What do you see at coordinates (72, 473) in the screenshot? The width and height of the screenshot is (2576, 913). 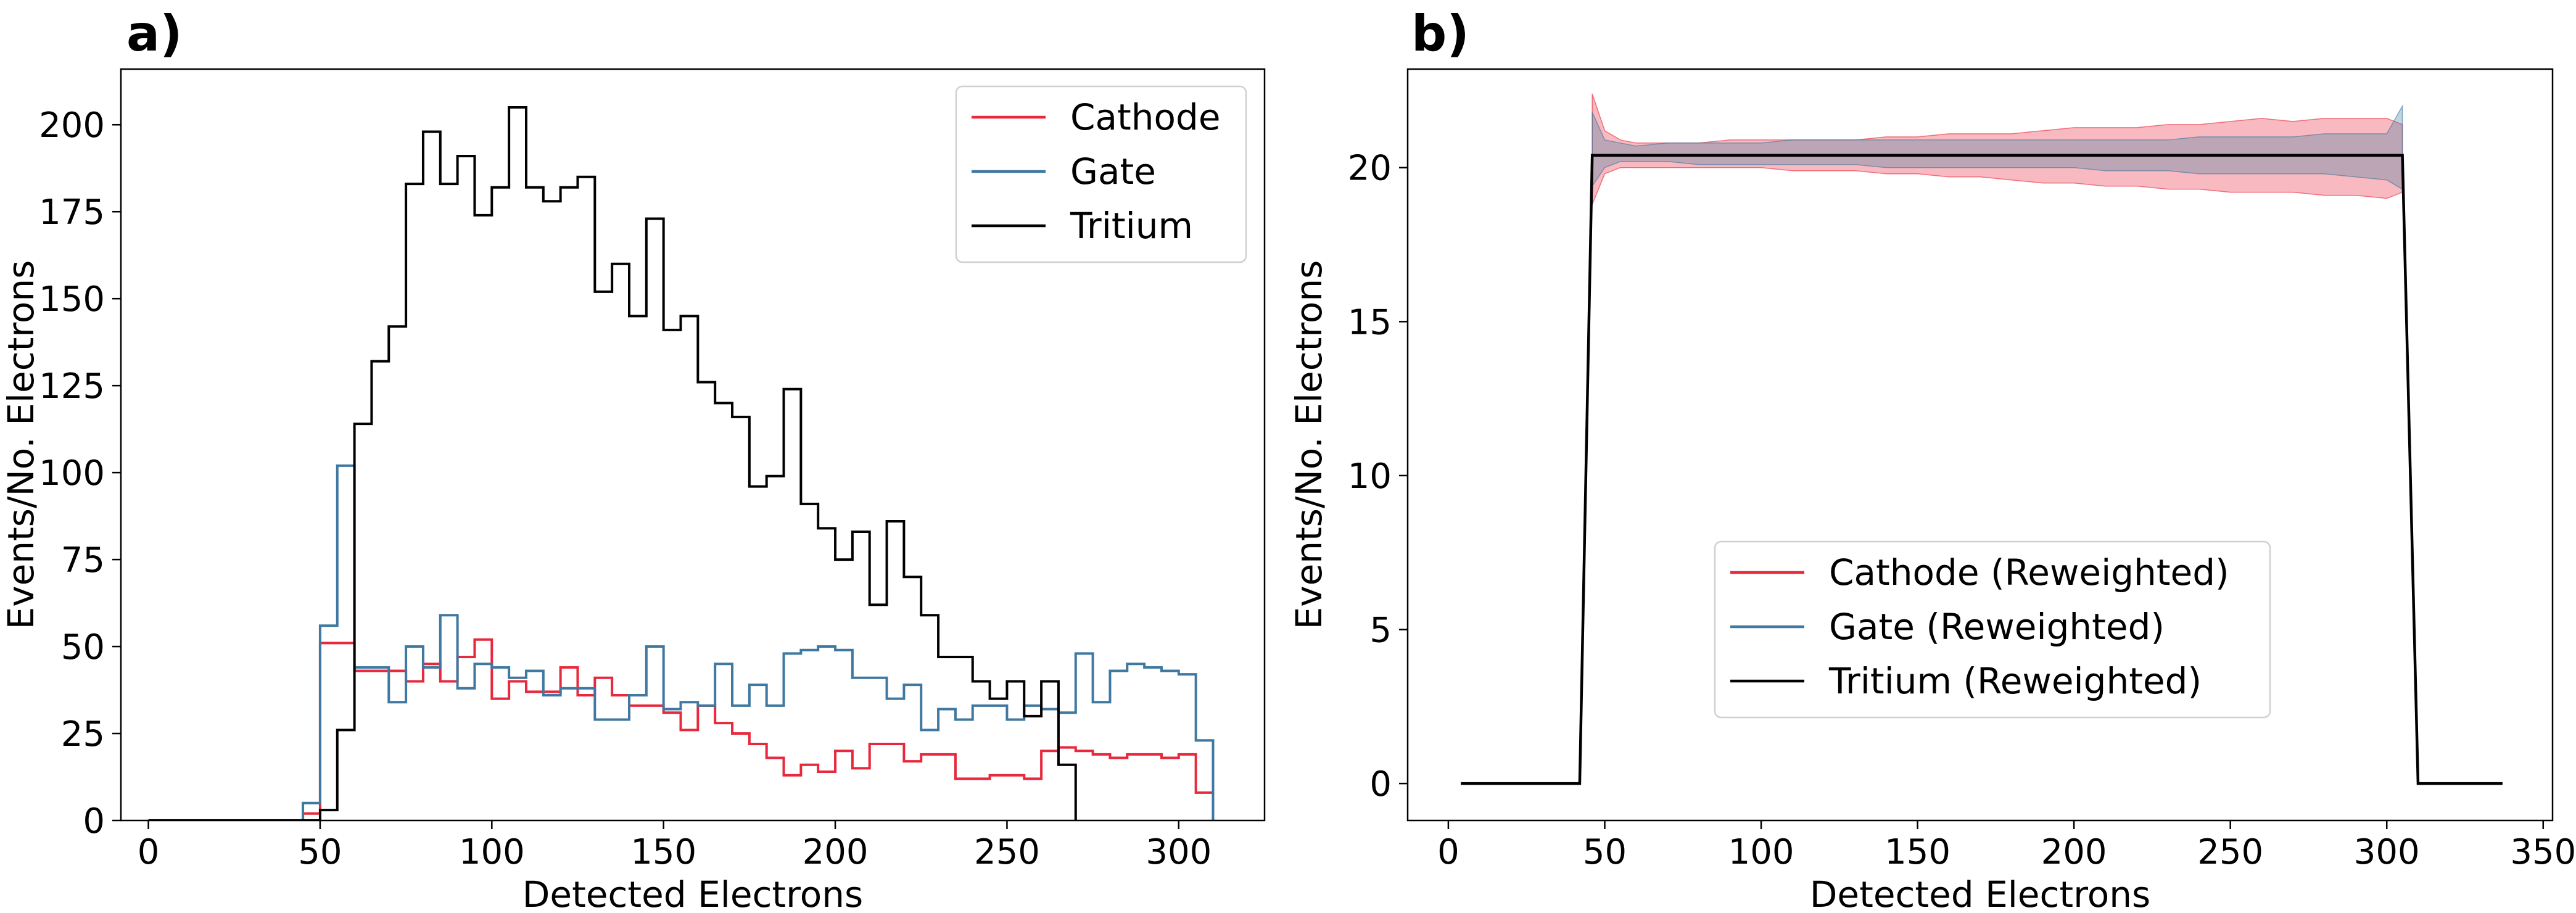 I see `y-tick-label: 100` at bounding box center [72, 473].